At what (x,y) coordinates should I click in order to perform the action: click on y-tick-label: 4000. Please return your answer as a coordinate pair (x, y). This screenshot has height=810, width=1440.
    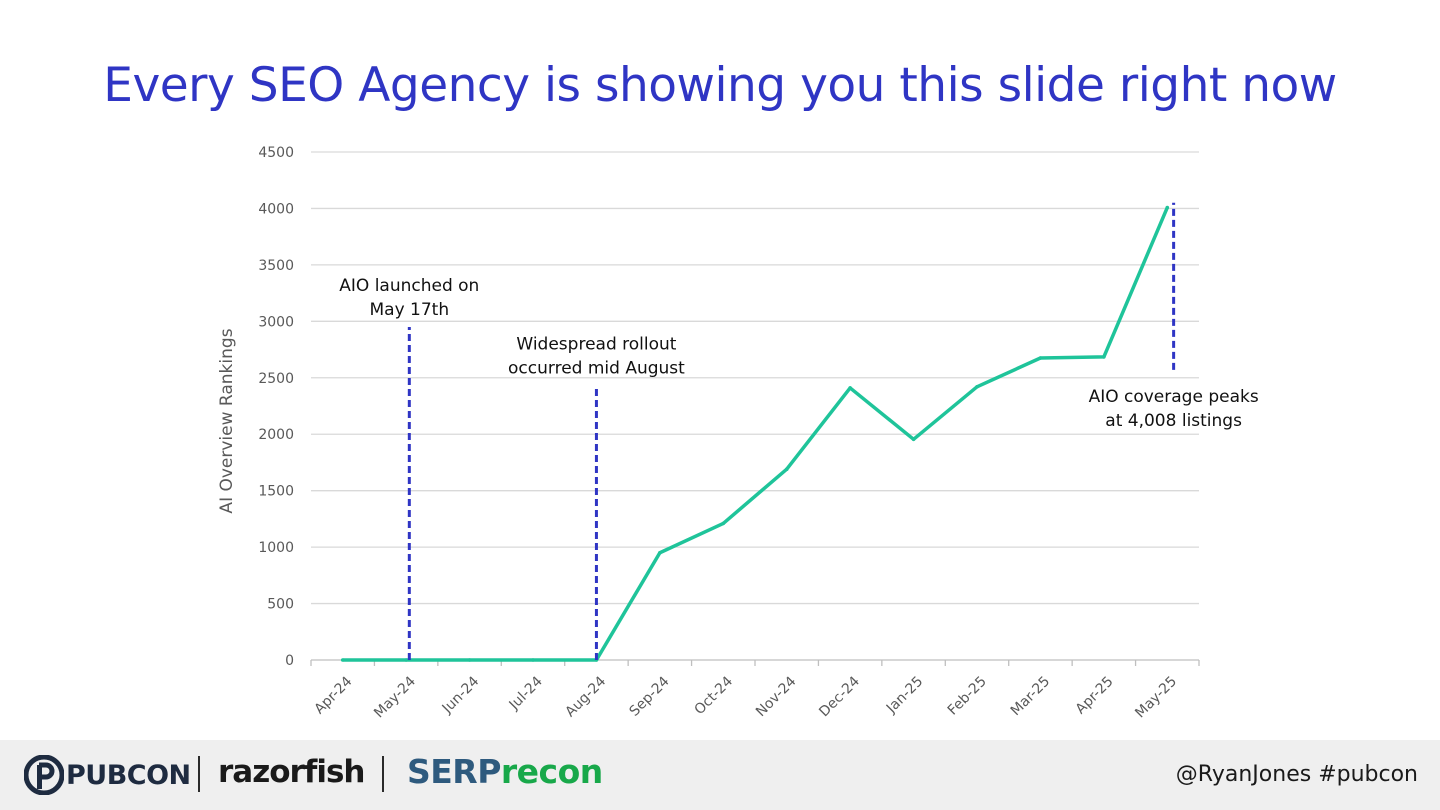
    Looking at the image, I should click on (276, 209).